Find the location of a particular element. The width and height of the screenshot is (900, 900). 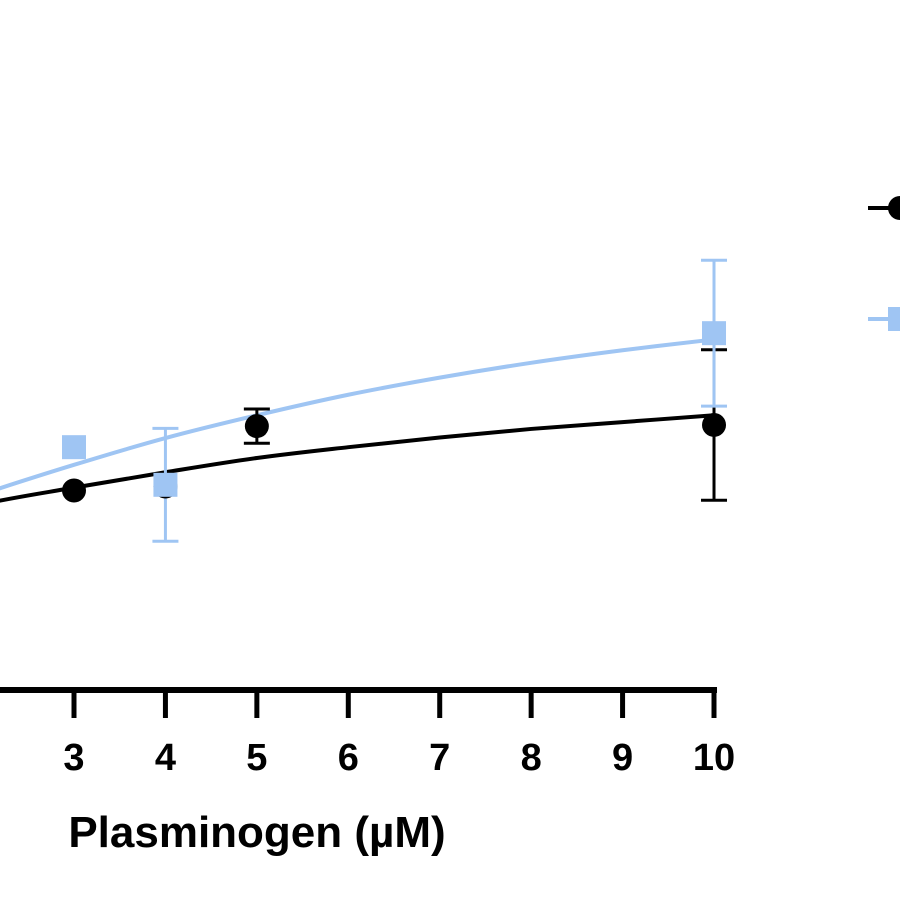

point-series-1-x3 is located at coordinates (74, 490).